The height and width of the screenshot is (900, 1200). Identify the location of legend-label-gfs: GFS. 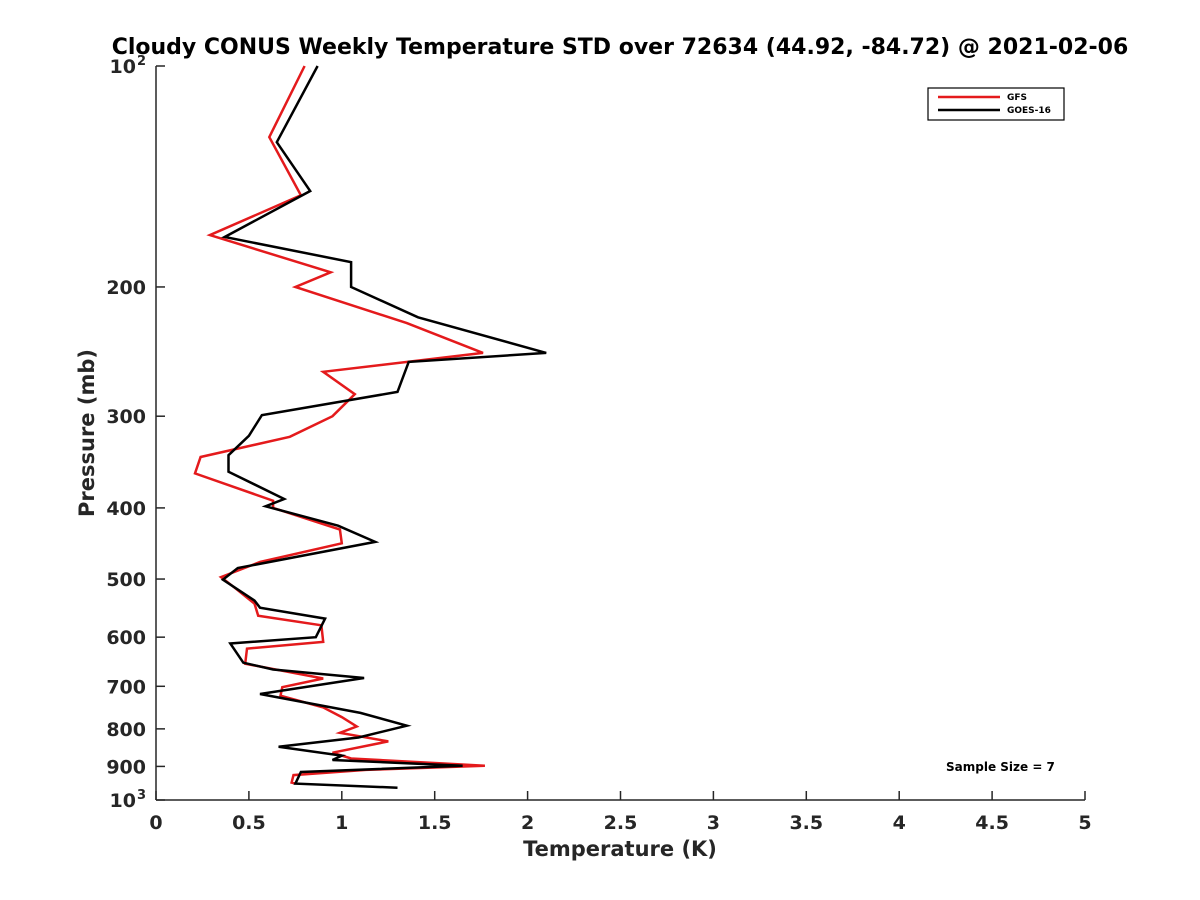
(1017, 98).